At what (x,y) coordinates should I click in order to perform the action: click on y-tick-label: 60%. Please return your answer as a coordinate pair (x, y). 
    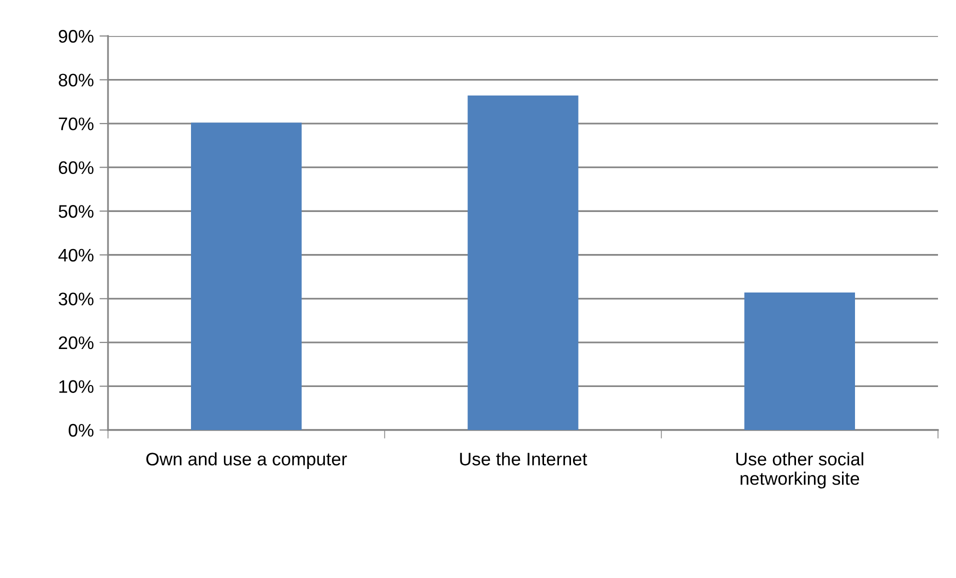
    Looking at the image, I should click on (76, 167).